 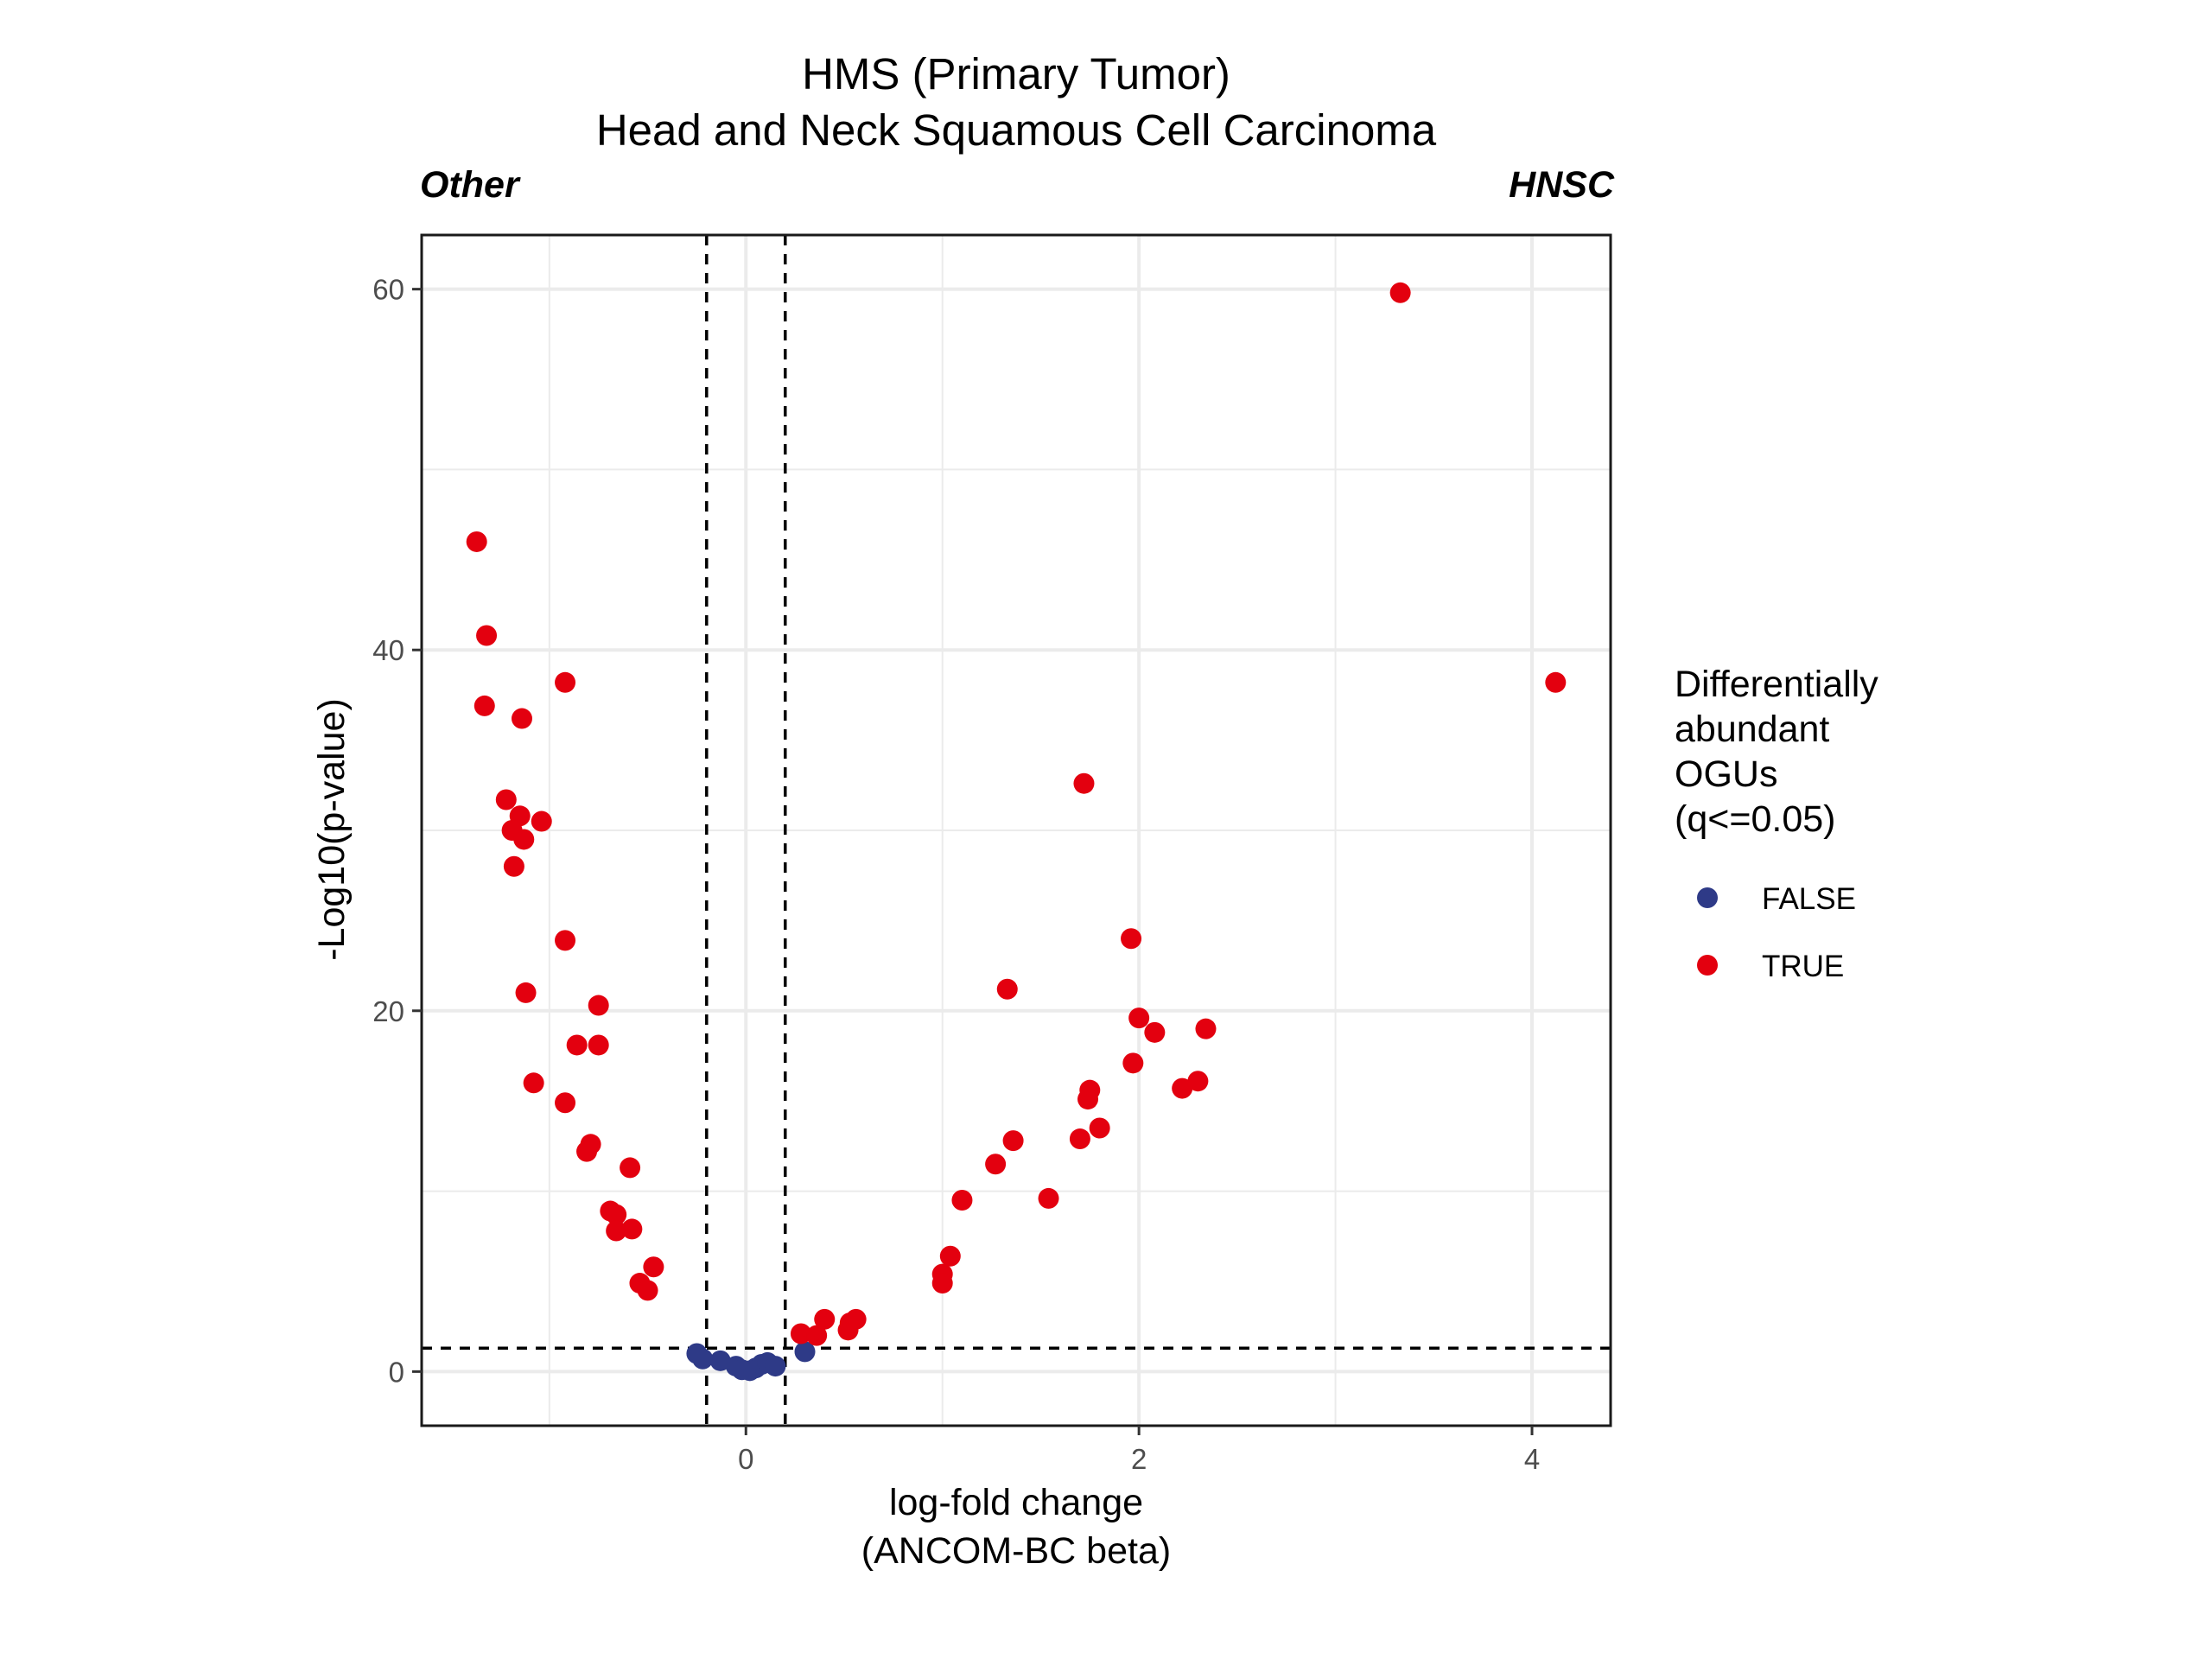 I want to click on legend-key-false, so click(x=1707, y=897).